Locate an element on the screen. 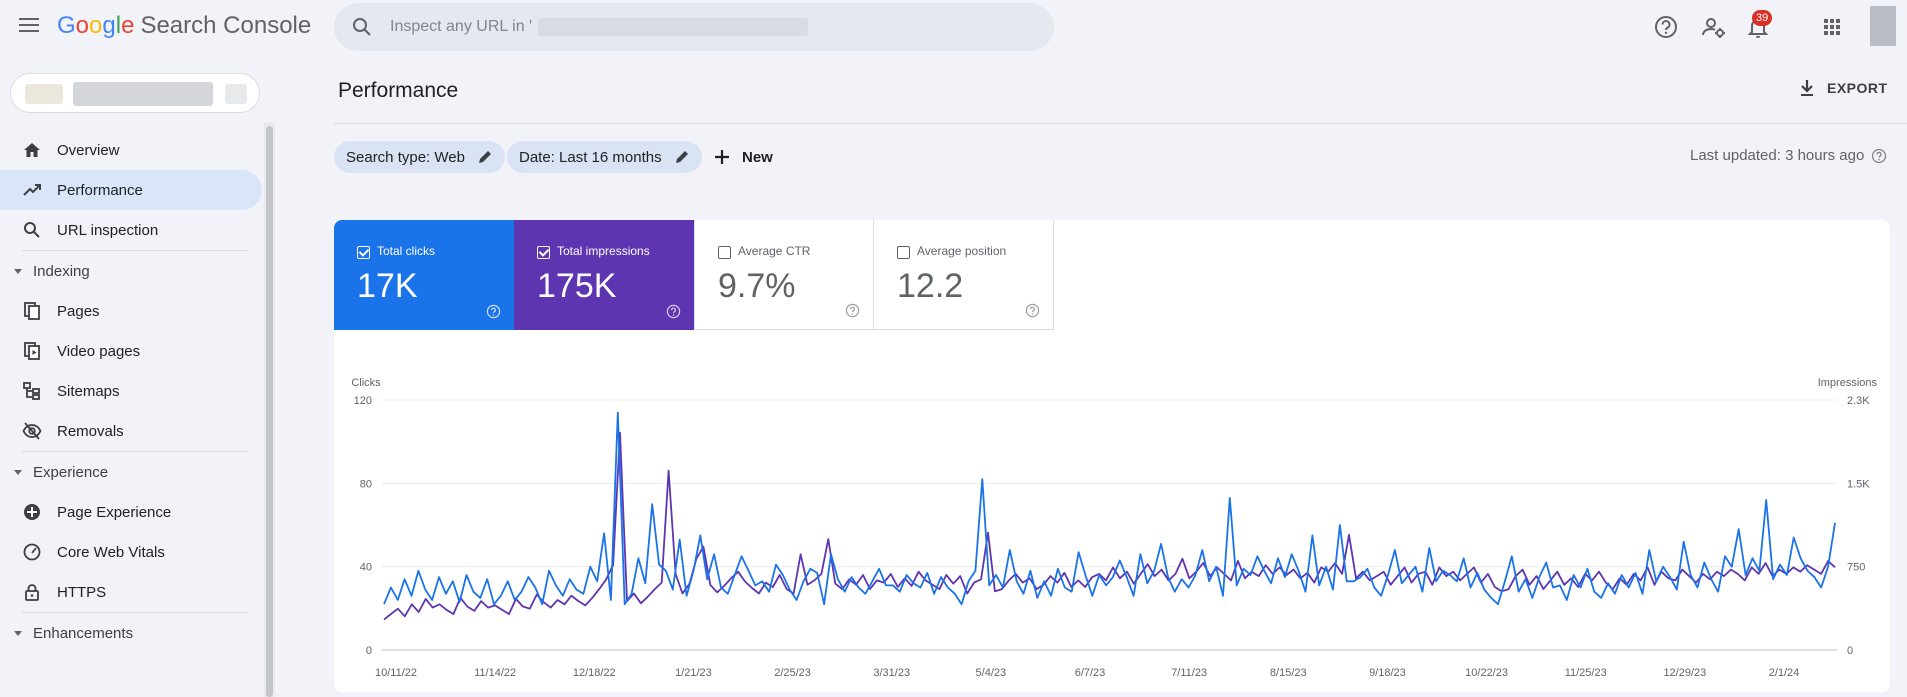 The height and width of the screenshot is (697, 1907). sidebar-section-label: Indexing is located at coordinates (61, 271).